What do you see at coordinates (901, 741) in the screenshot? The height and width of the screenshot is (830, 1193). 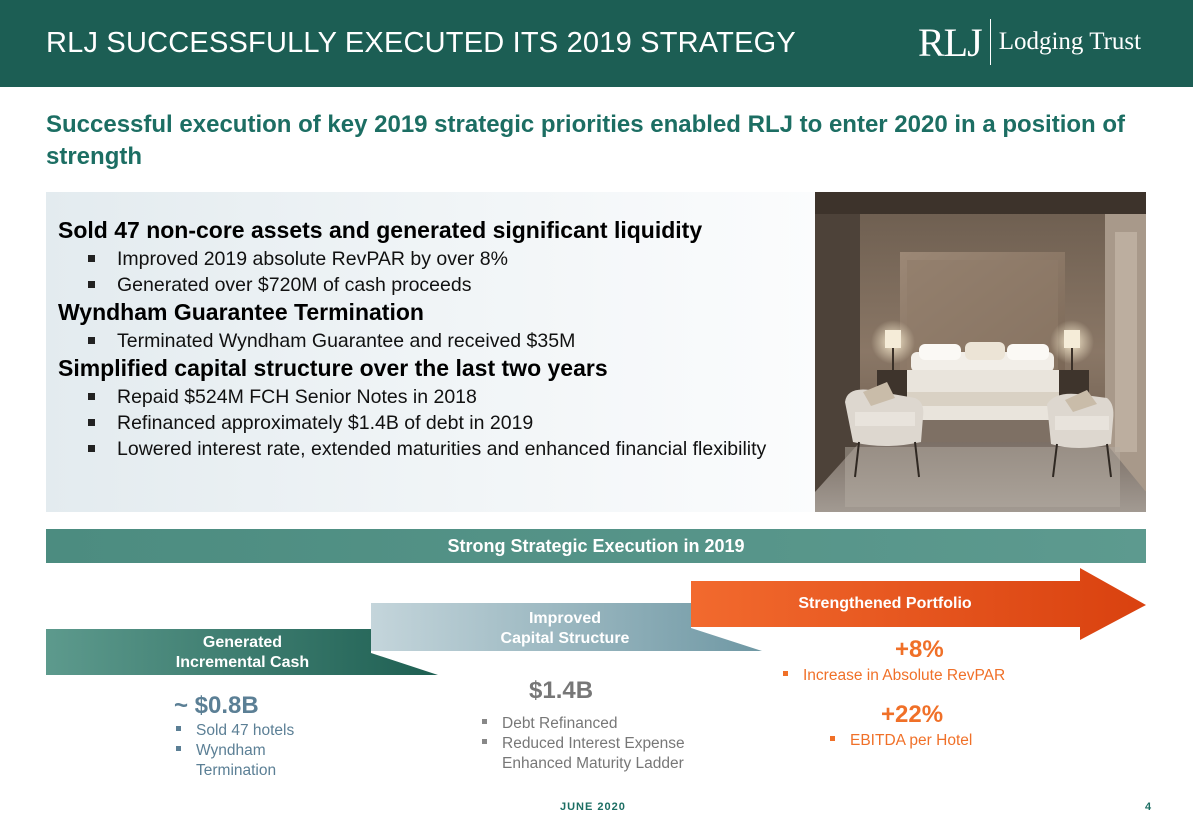 I see `list-item: EBITDA per Hotel` at bounding box center [901, 741].